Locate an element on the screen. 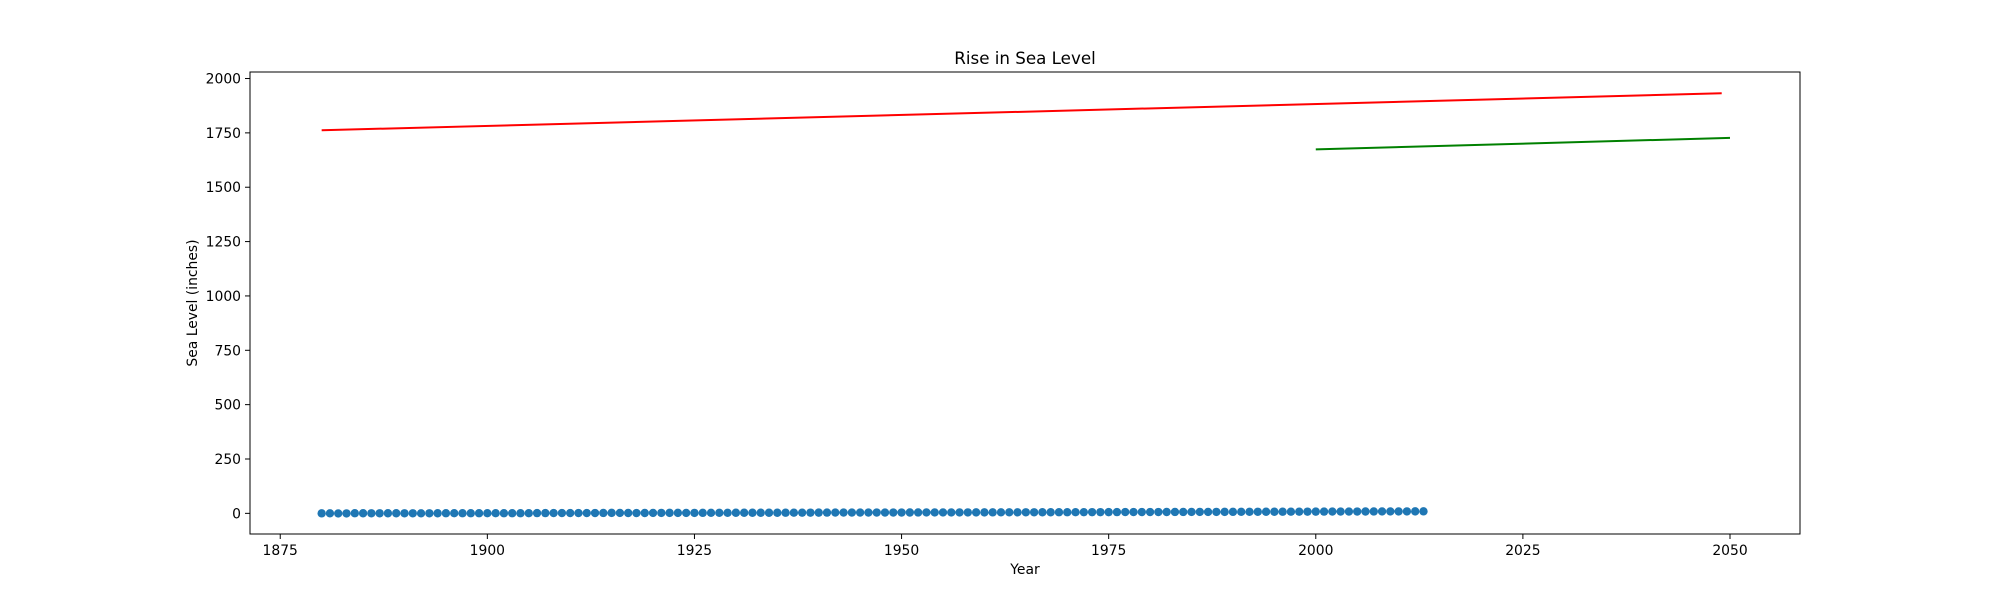 The height and width of the screenshot is (600, 2000). y-tick-label: 2000 is located at coordinates (223, 80).